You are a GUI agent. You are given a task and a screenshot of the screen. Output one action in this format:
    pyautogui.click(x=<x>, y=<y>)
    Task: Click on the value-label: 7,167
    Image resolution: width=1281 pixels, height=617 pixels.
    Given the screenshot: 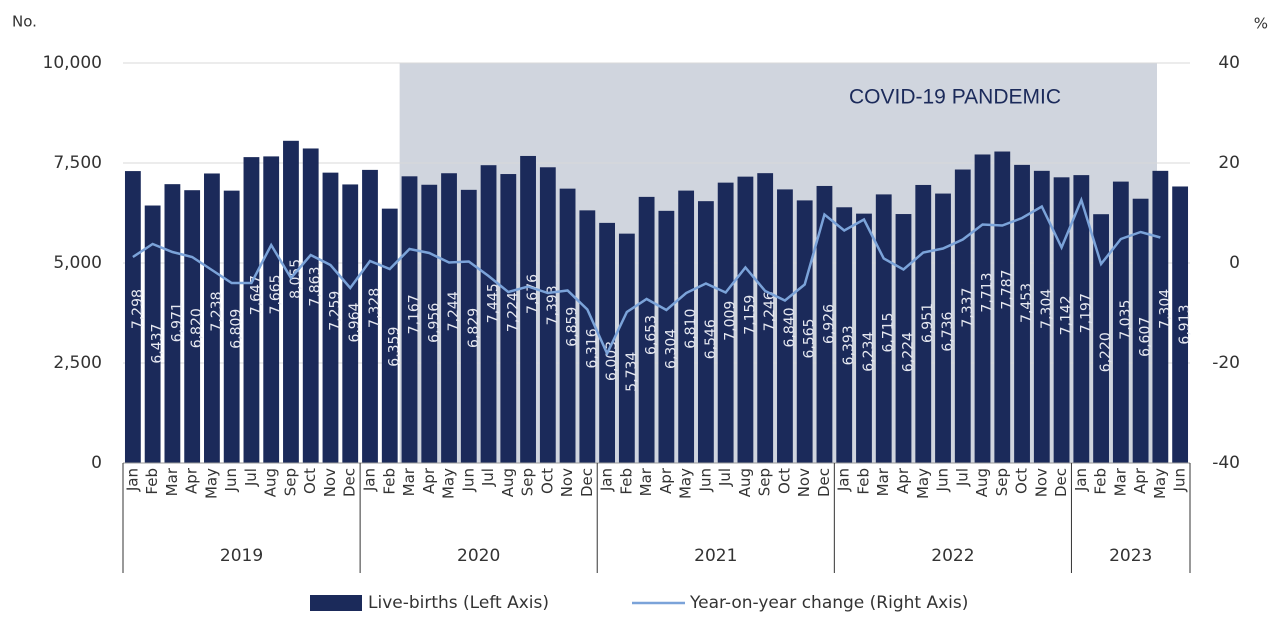 What is the action you would take?
    pyautogui.click(x=415, y=314)
    